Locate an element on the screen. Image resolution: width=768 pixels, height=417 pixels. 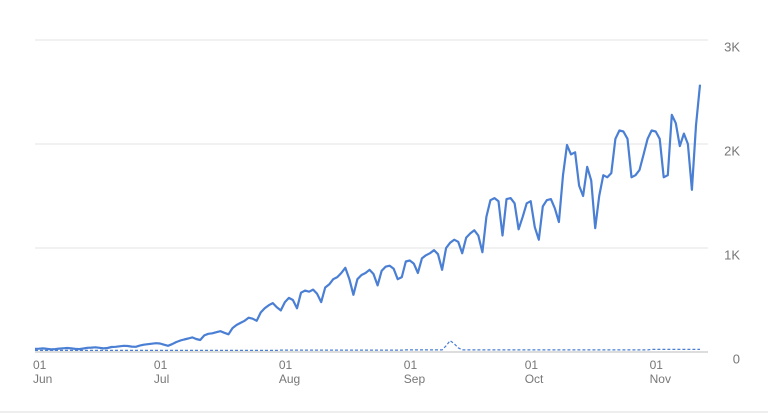
x-tick-label: 01 Aug is located at coordinates (289, 372).